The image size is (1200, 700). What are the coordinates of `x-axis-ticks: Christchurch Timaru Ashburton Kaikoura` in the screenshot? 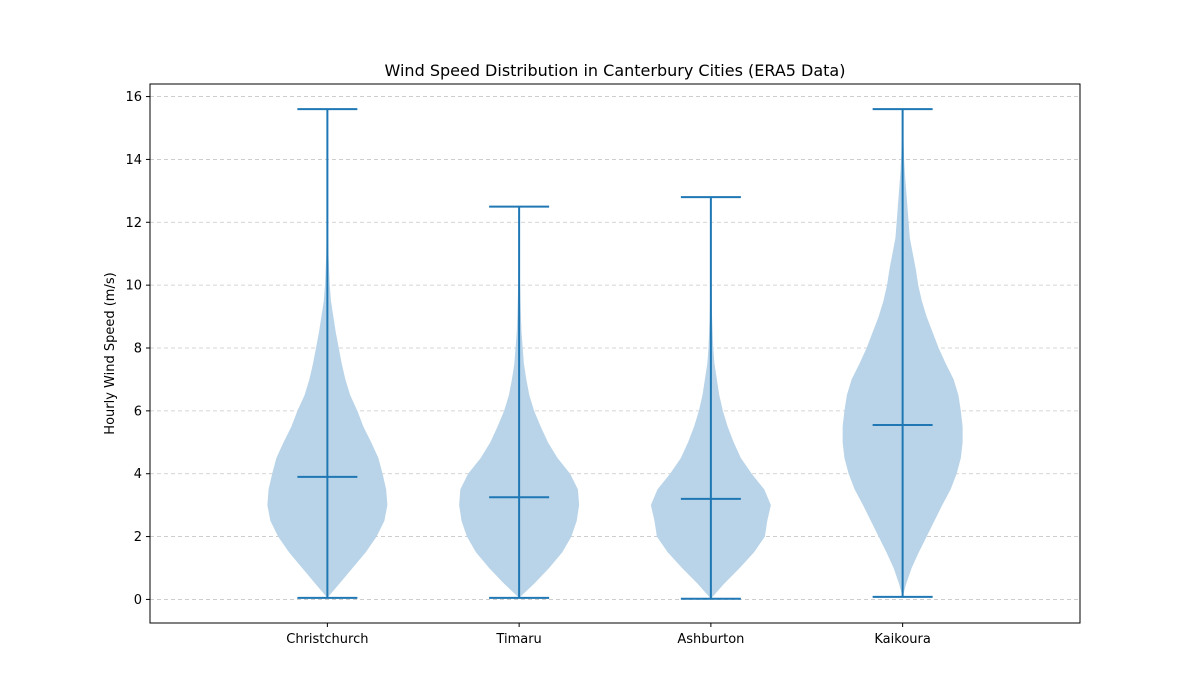 It's located at (608, 635).